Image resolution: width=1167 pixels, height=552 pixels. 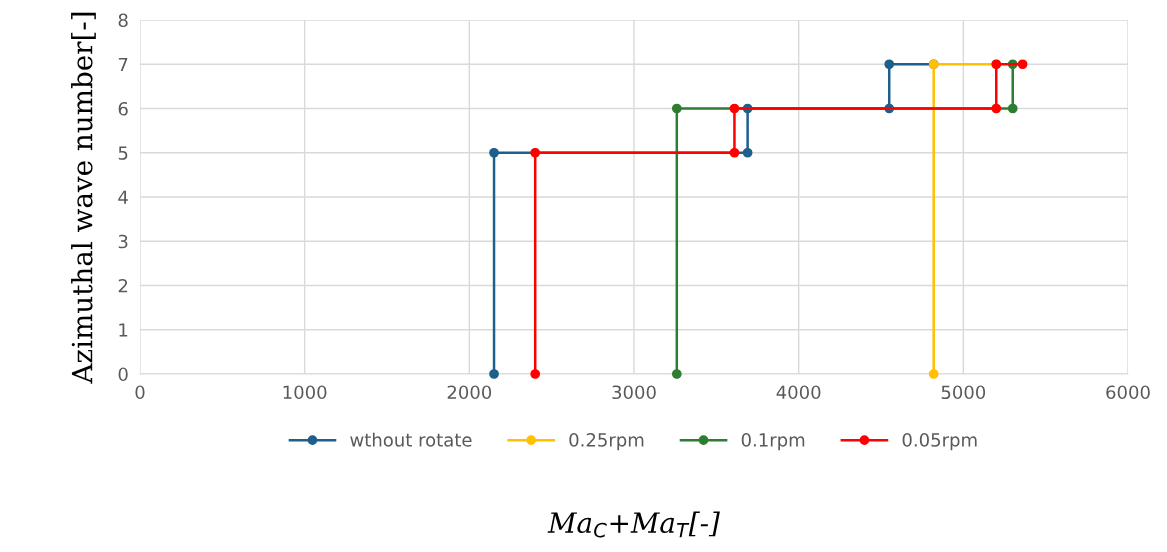 What do you see at coordinates (123, 20) in the screenshot?
I see `y-tick-label: 8` at bounding box center [123, 20].